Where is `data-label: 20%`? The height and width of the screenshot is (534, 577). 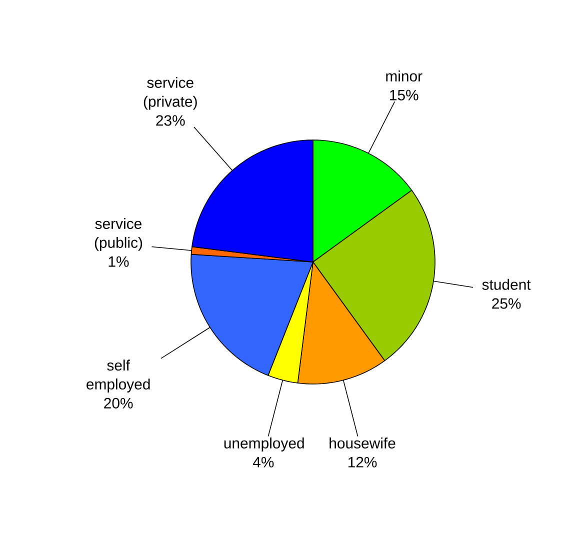
data-label: 20% is located at coordinates (118, 403).